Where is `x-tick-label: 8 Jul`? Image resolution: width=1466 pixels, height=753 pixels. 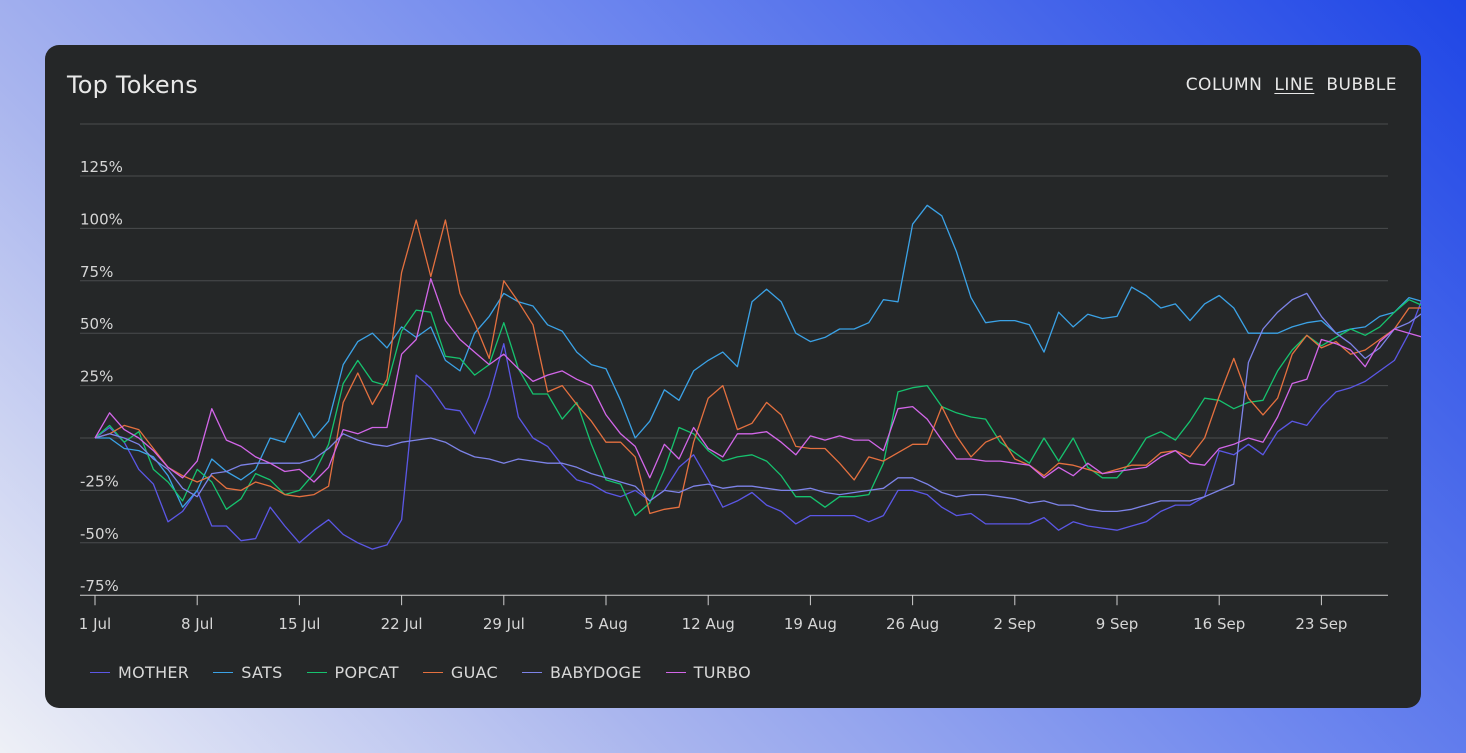
x-tick-label: 8 Jul is located at coordinates (197, 624).